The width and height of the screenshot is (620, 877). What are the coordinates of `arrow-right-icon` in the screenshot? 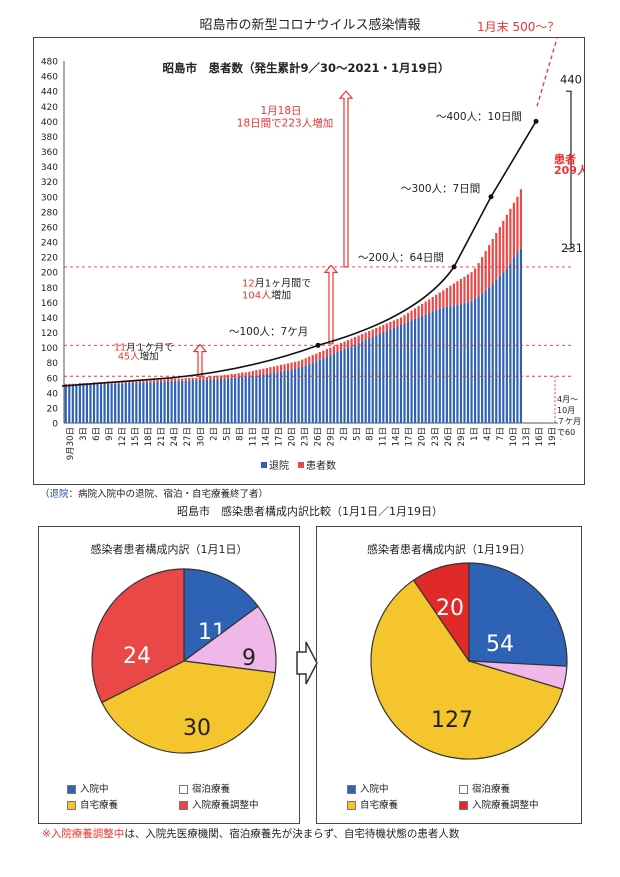 It's located at (307, 663).